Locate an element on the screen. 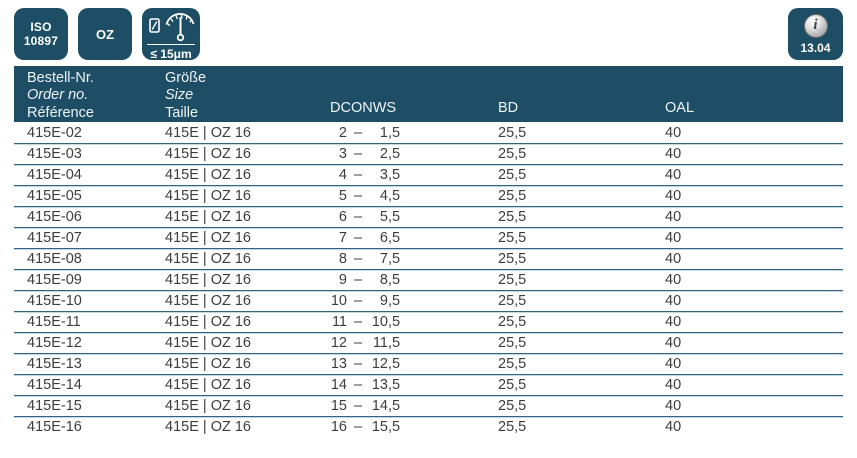 This screenshot has height=458, width=857. dconws-cell: 3 – 2,5 is located at coordinates (414, 154).